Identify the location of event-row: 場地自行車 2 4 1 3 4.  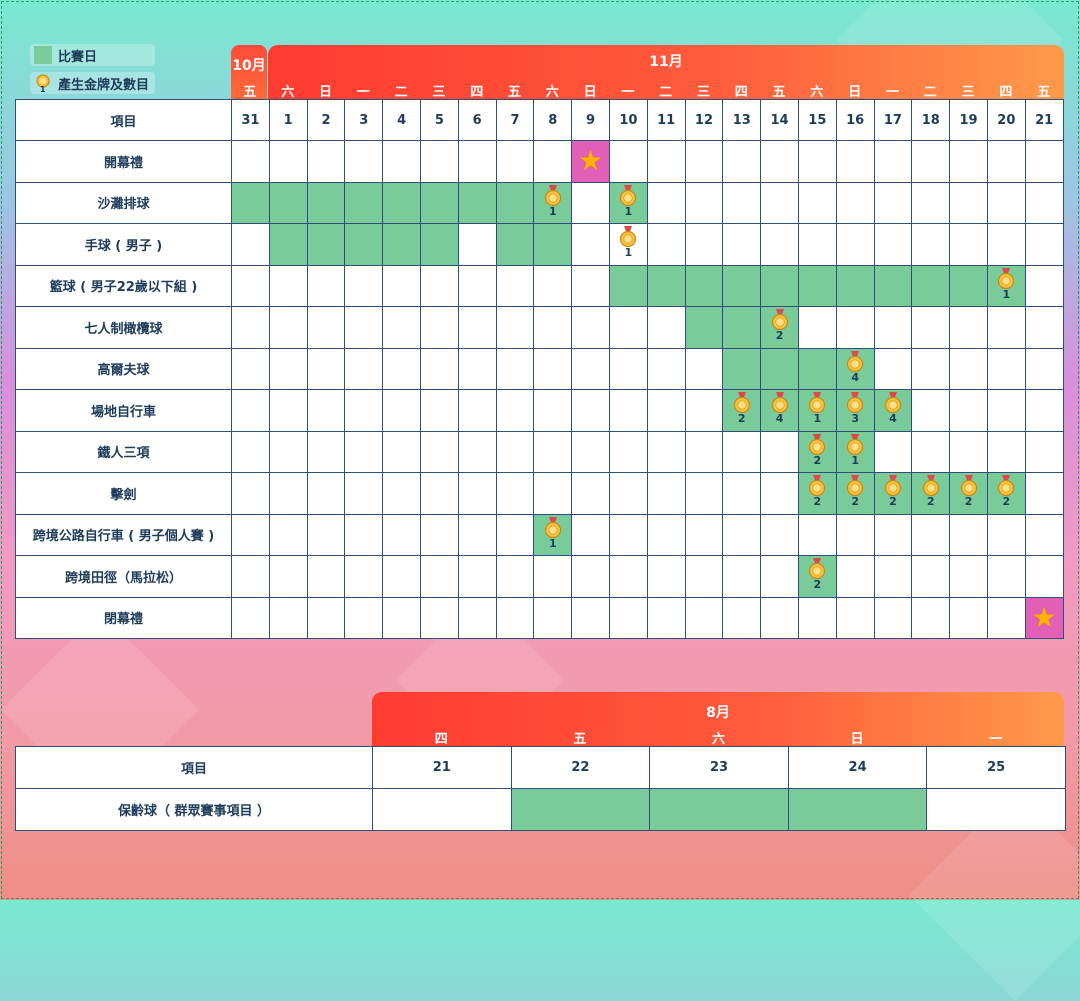
(539, 410).